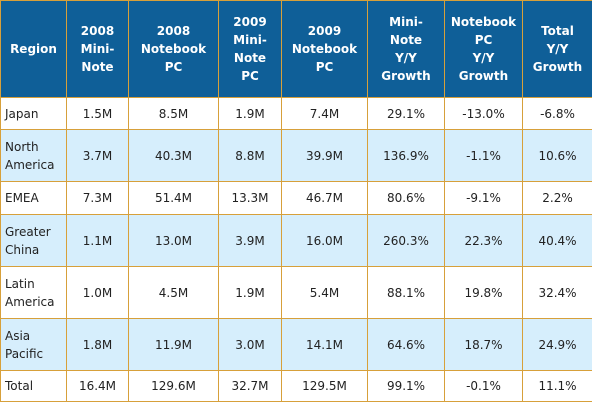  Describe the element at coordinates (34, 386) in the screenshot. I see `region-cell: Total` at that location.